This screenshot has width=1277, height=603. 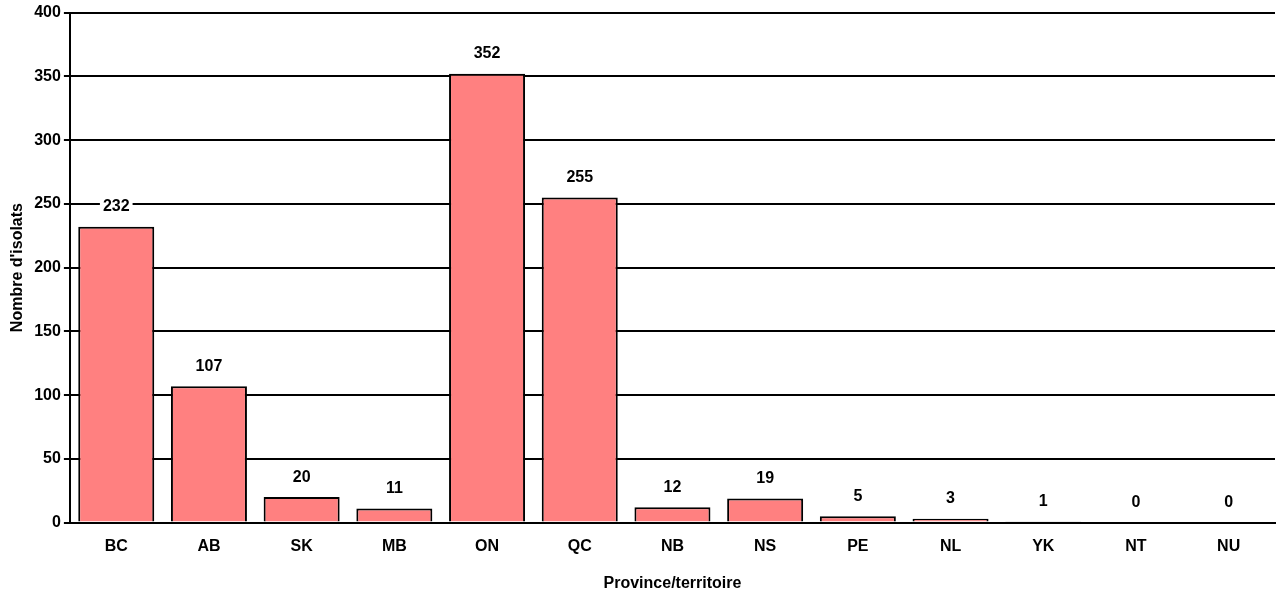 I want to click on data-label: 19, so click(x=765, y=477).